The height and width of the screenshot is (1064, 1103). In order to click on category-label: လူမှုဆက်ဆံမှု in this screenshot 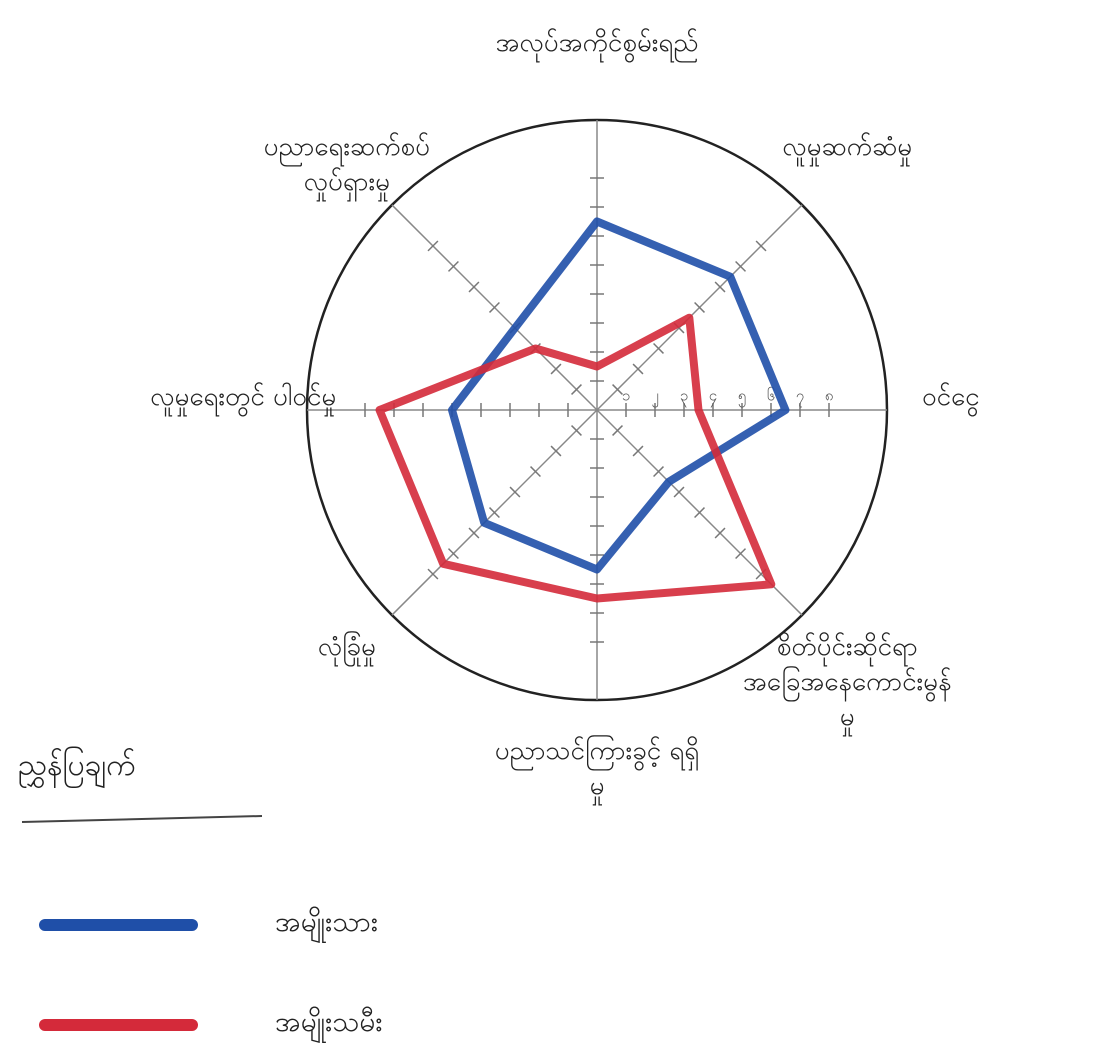, I will do `click(847, 146)`.